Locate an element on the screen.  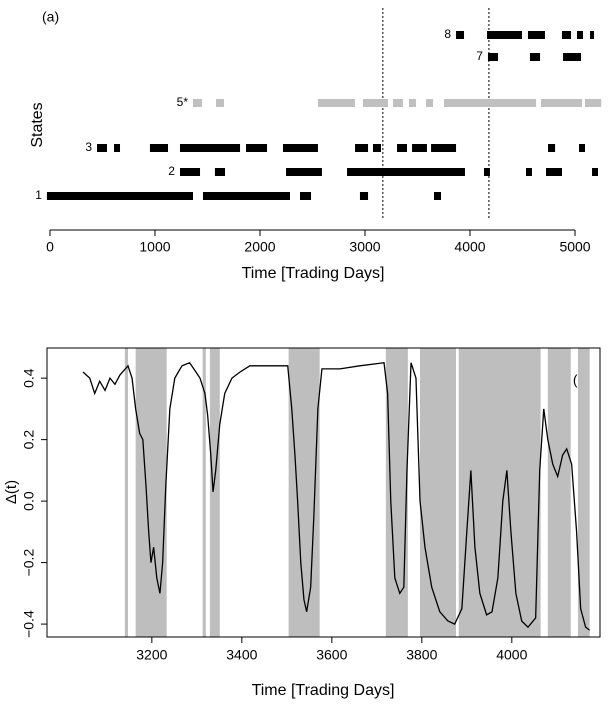
state-label: 8 is located at coordinates (447, 34).